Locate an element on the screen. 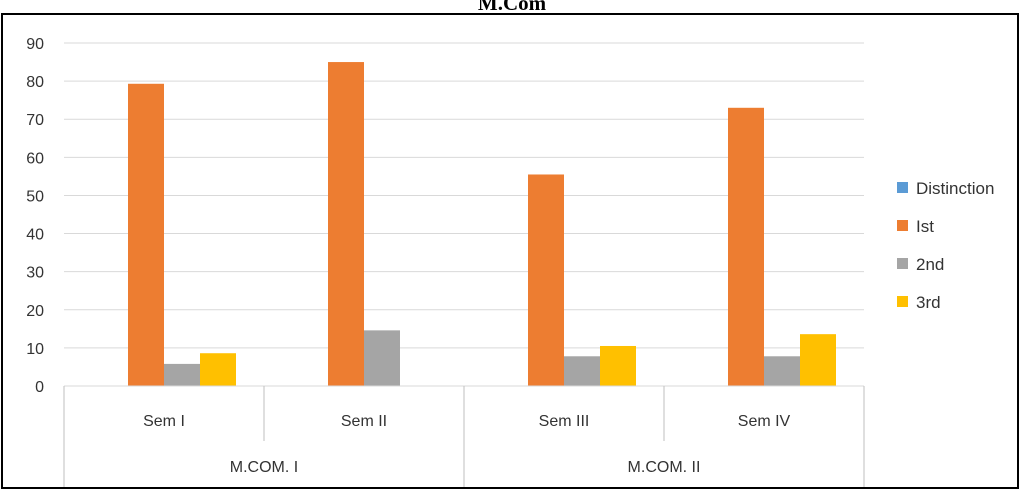 The height and width of the screenshot is (491, 1024). bar-2nd-sem-i is located at coordinates (182, 374).